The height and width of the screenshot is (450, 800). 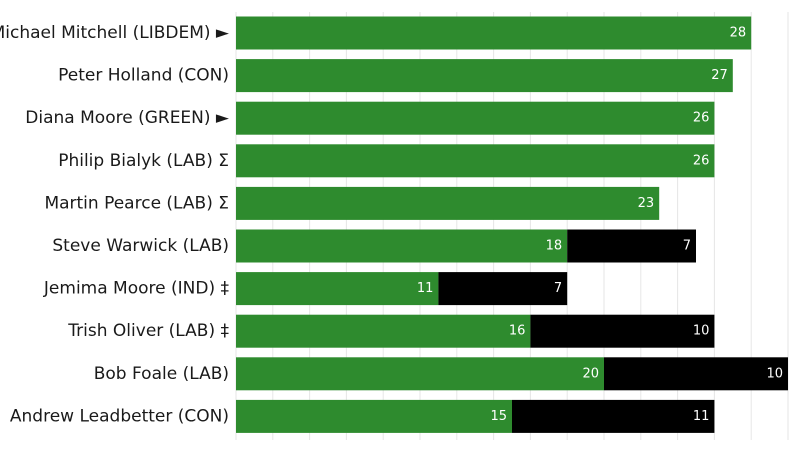 What do you see at coordinates (498, 416) in the screenshot?
I see `data-label: 15` at bounding box center [498, 416].